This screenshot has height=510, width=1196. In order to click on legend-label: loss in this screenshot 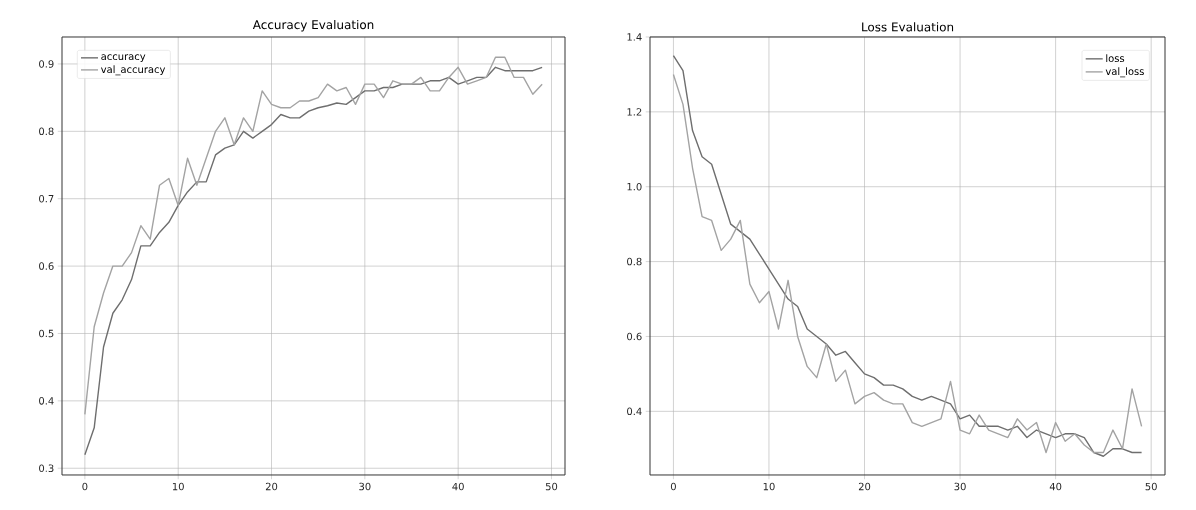, I will do `click(1115, 58)`.